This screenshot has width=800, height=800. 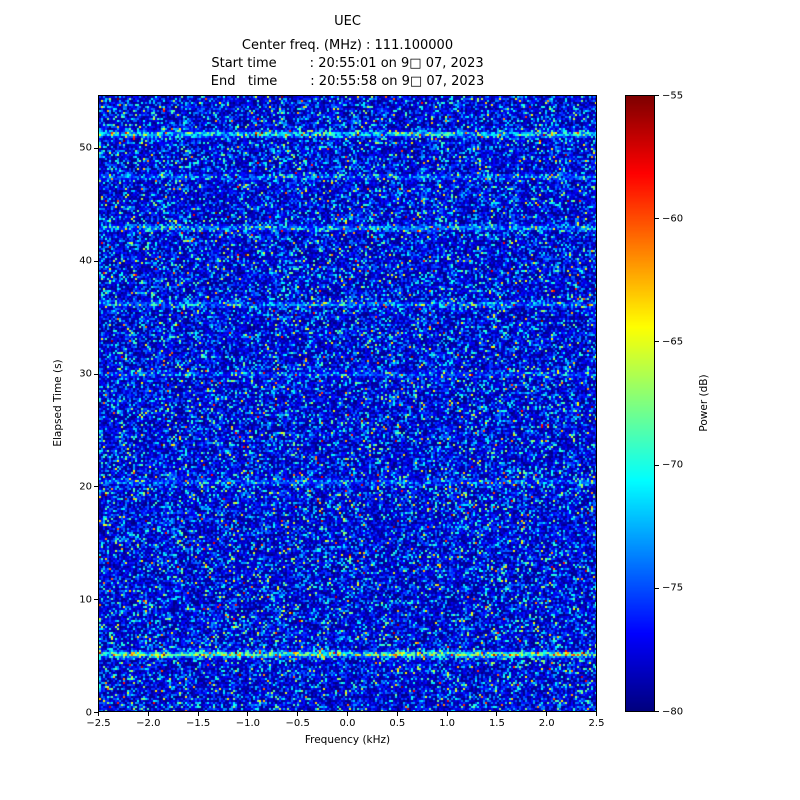 What do you see at coordinates (496, 723) in the screenshot?
I see `x-tick-label: 1.5` at bounding box center [496, 723].